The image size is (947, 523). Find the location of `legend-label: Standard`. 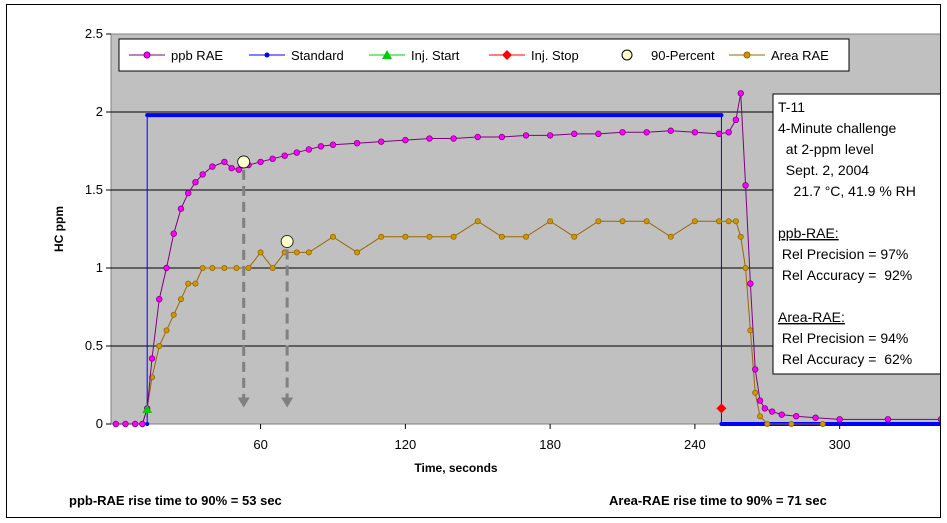

legend-label: Standard is located at coordinates (317, 55).